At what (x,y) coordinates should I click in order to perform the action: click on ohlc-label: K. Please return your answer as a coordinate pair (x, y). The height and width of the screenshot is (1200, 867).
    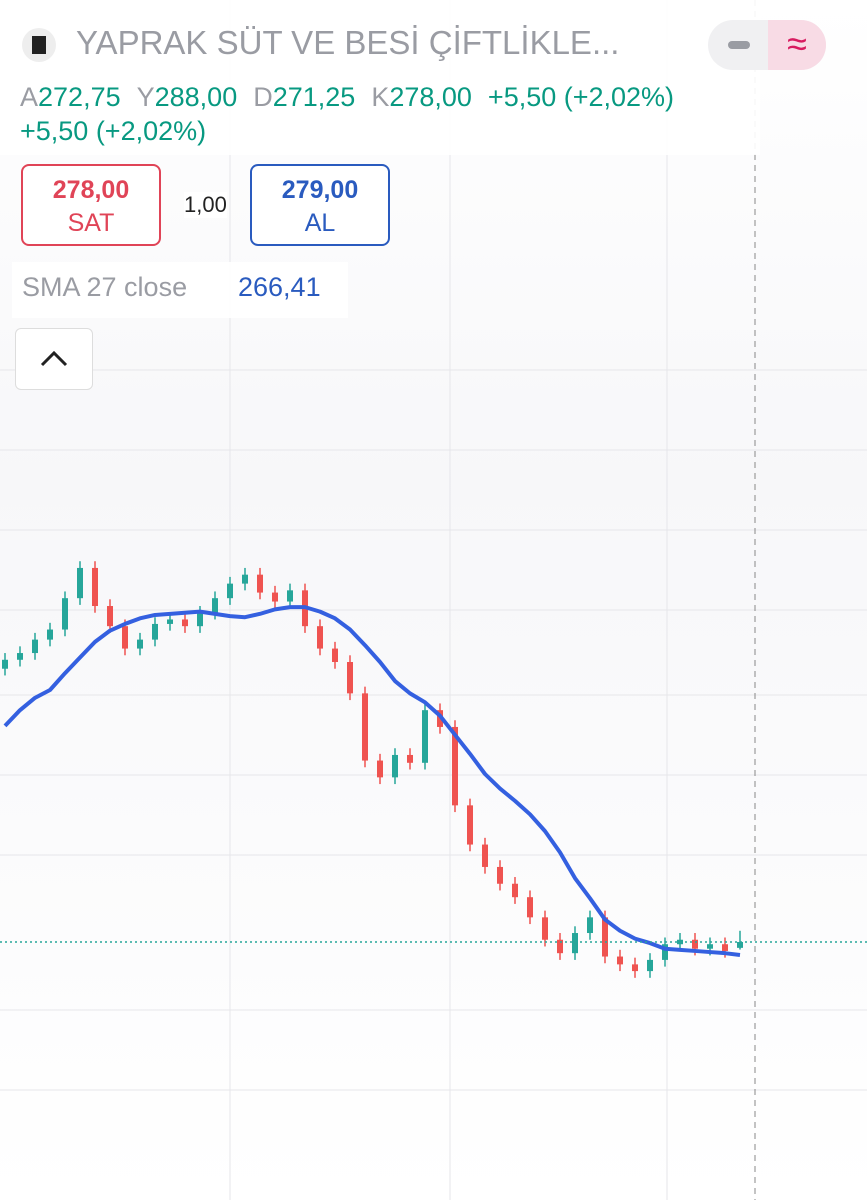
    Looking at the image, I should click on (380, 97).